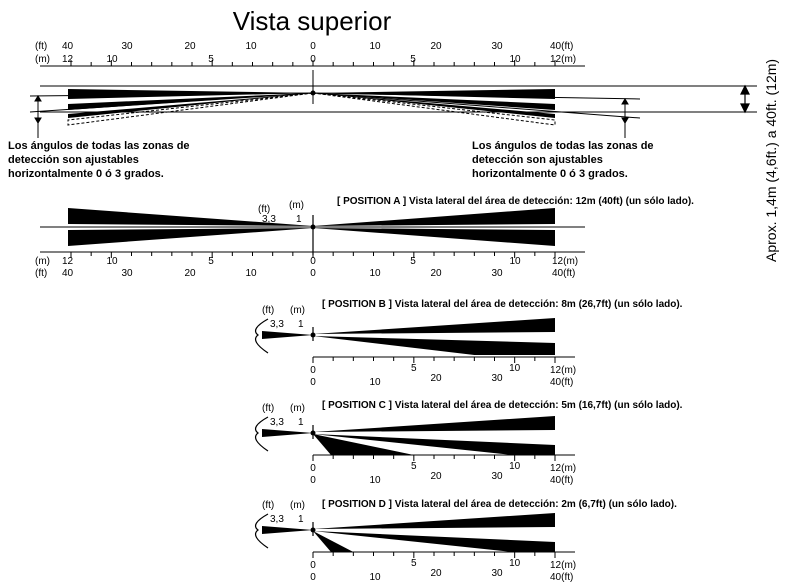 This screenshot has height=582, width=789. I want to click on position-a-upper-left-beam, so click(190, 217).